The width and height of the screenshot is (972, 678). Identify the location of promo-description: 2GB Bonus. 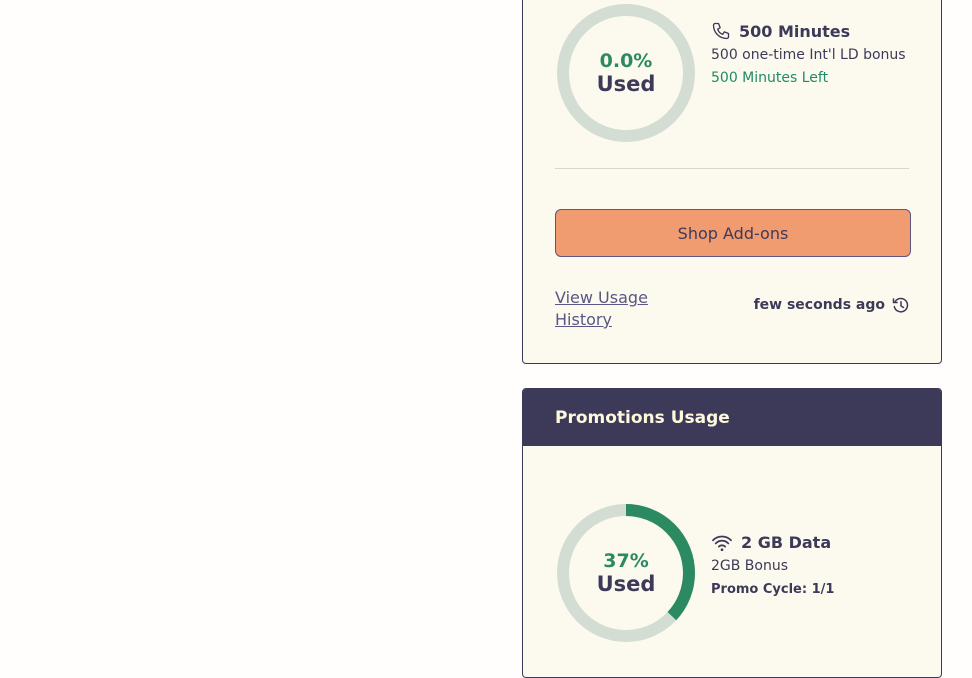
(750, 566).